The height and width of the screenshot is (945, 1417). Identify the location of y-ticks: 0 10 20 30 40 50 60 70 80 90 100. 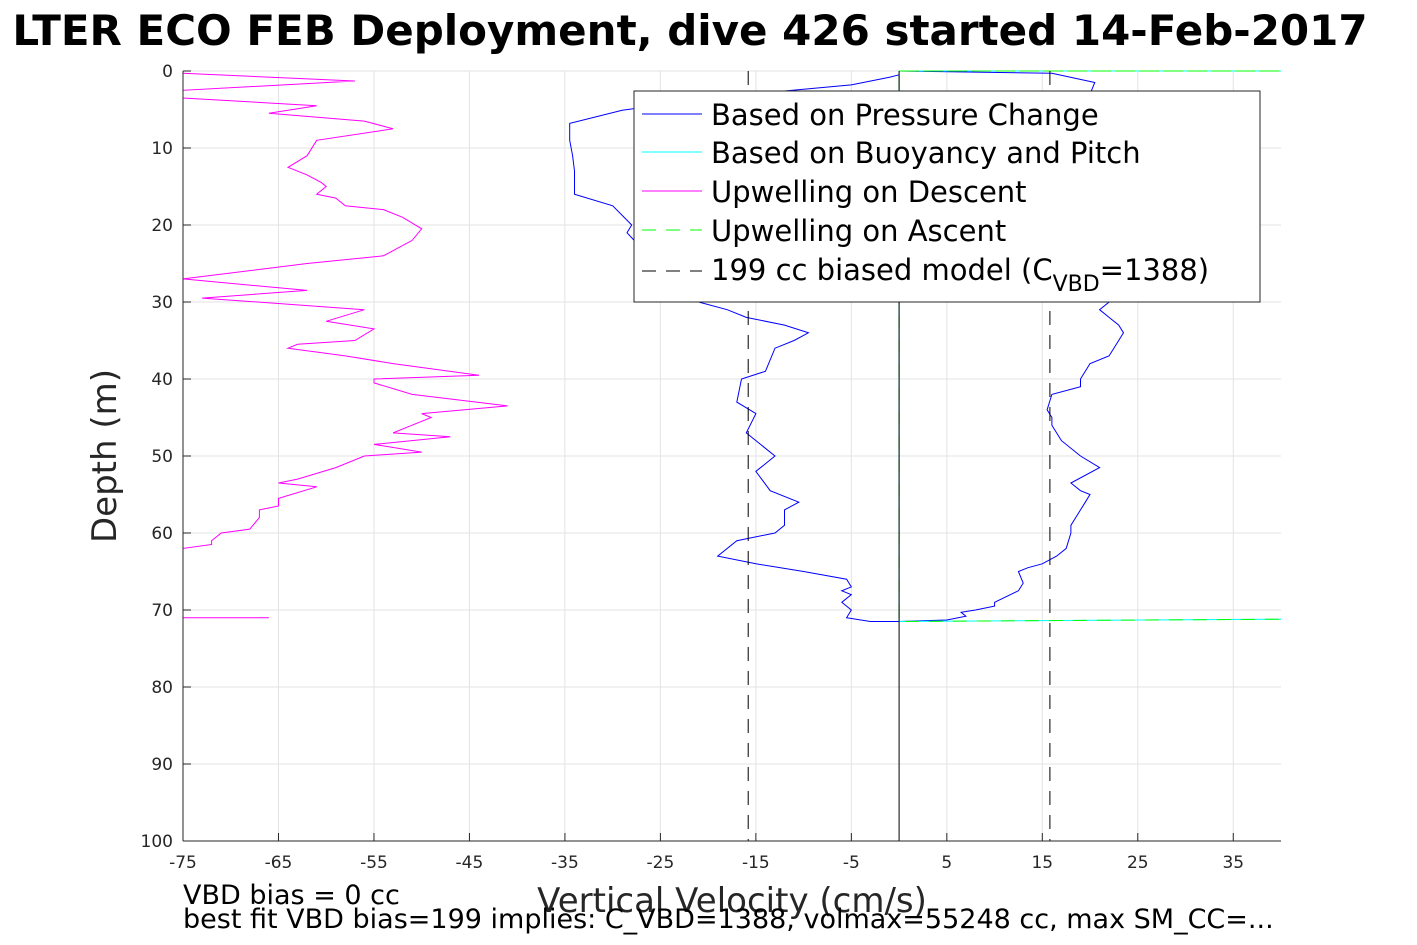
(166, 457).